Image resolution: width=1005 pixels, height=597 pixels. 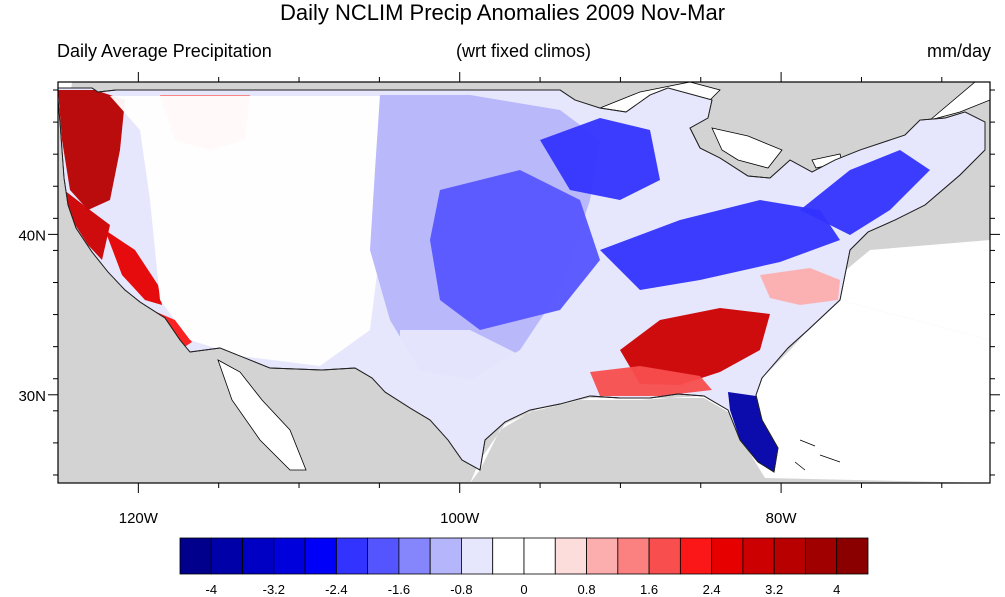 What do you see at coordinates (600, 159) in the screenshot?
I see `anomaly-region-upper-midwest` at bounding box center [600, 159].